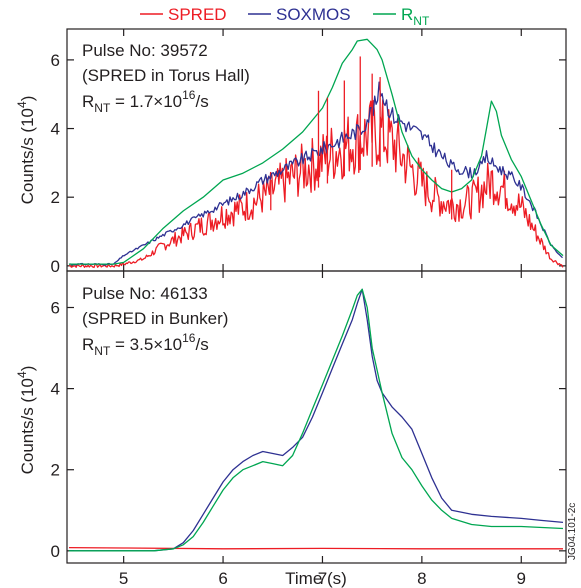 This screenshot has height=588, width=581. I want to click on legend-label-soxmos: SOXMOS, so click(313, 14).